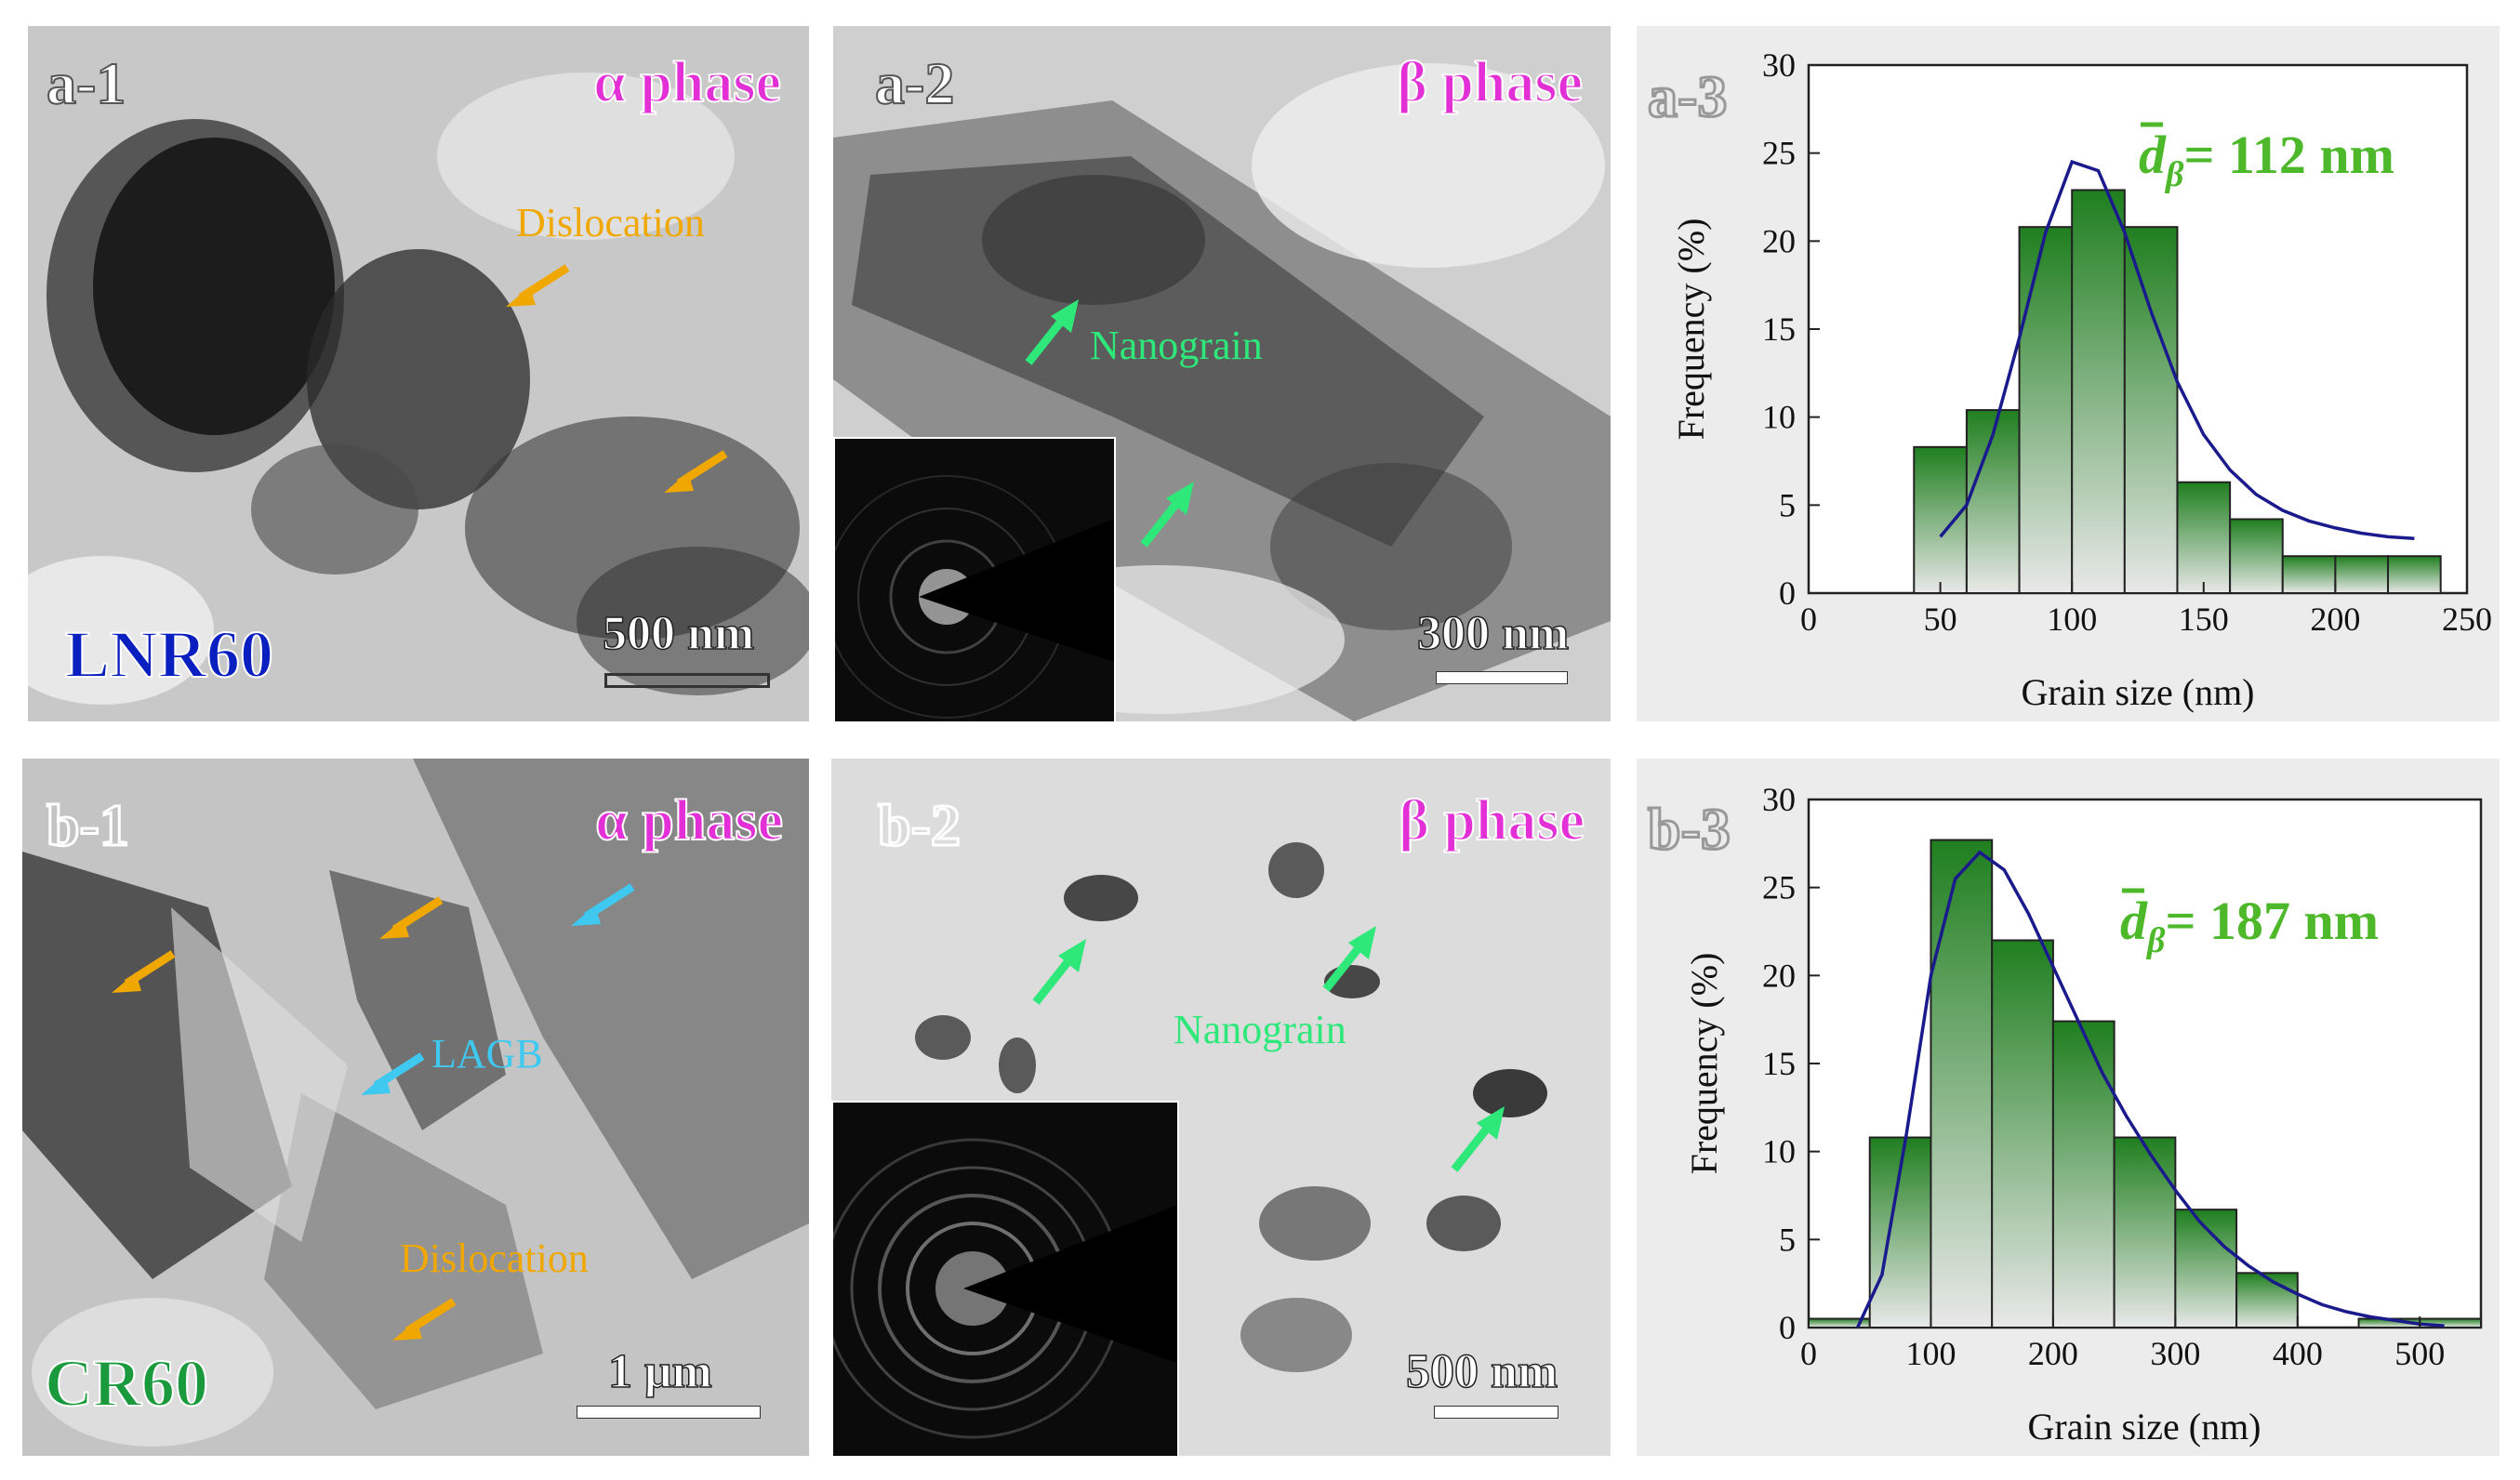 This screenshot has height=1480, width=2520. Describe the element at coordinates (2053, 1353) in the screenshot. I see `x-tick-label: 200` at that location.